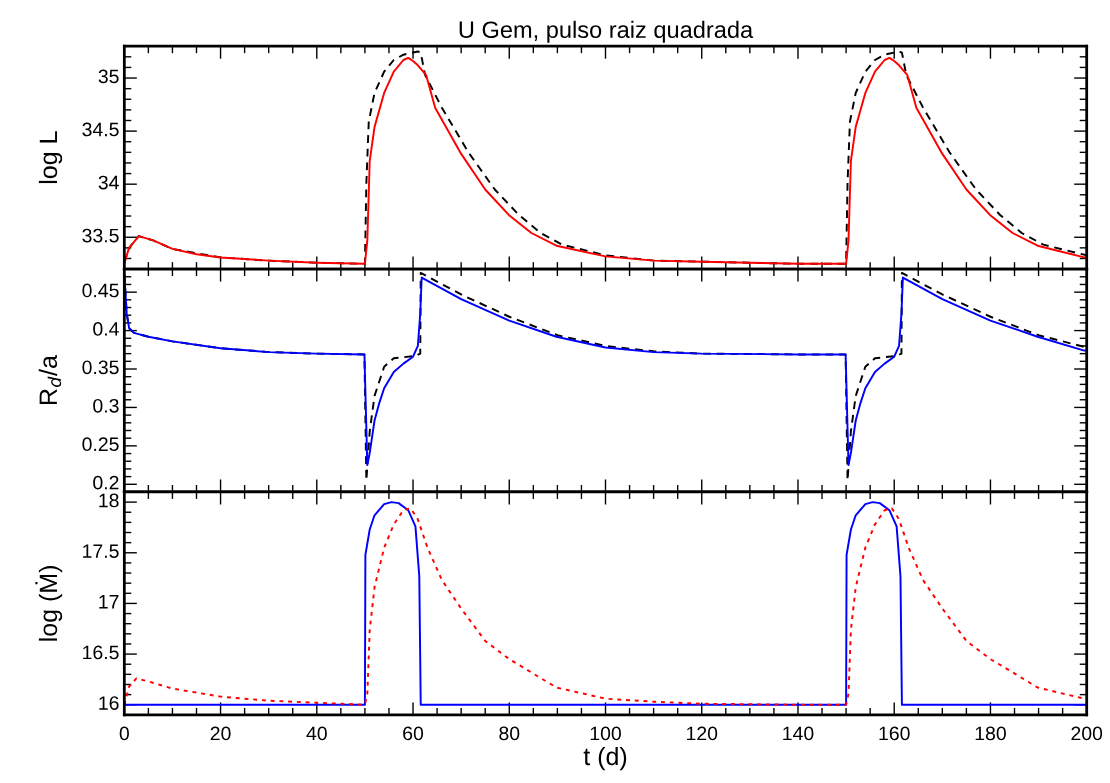 Image resolution: width=1110 pixels, height=783 pixels. Describe the element at coordinates (100, 290) in the screenshot. I see `y-tick-label: 0.45` at that location.